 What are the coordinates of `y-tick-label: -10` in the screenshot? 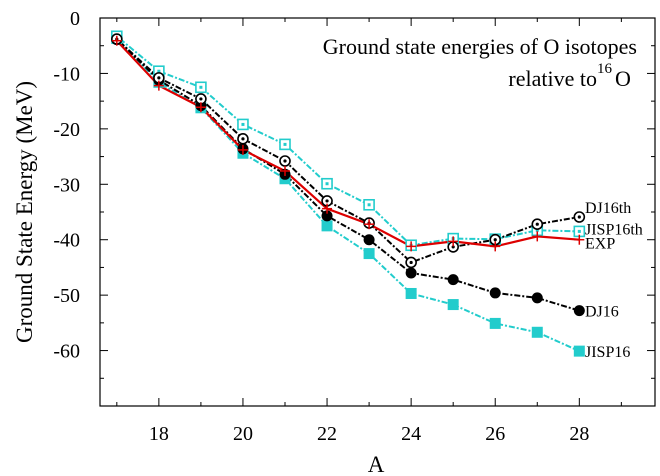 It's located at (66, 74).